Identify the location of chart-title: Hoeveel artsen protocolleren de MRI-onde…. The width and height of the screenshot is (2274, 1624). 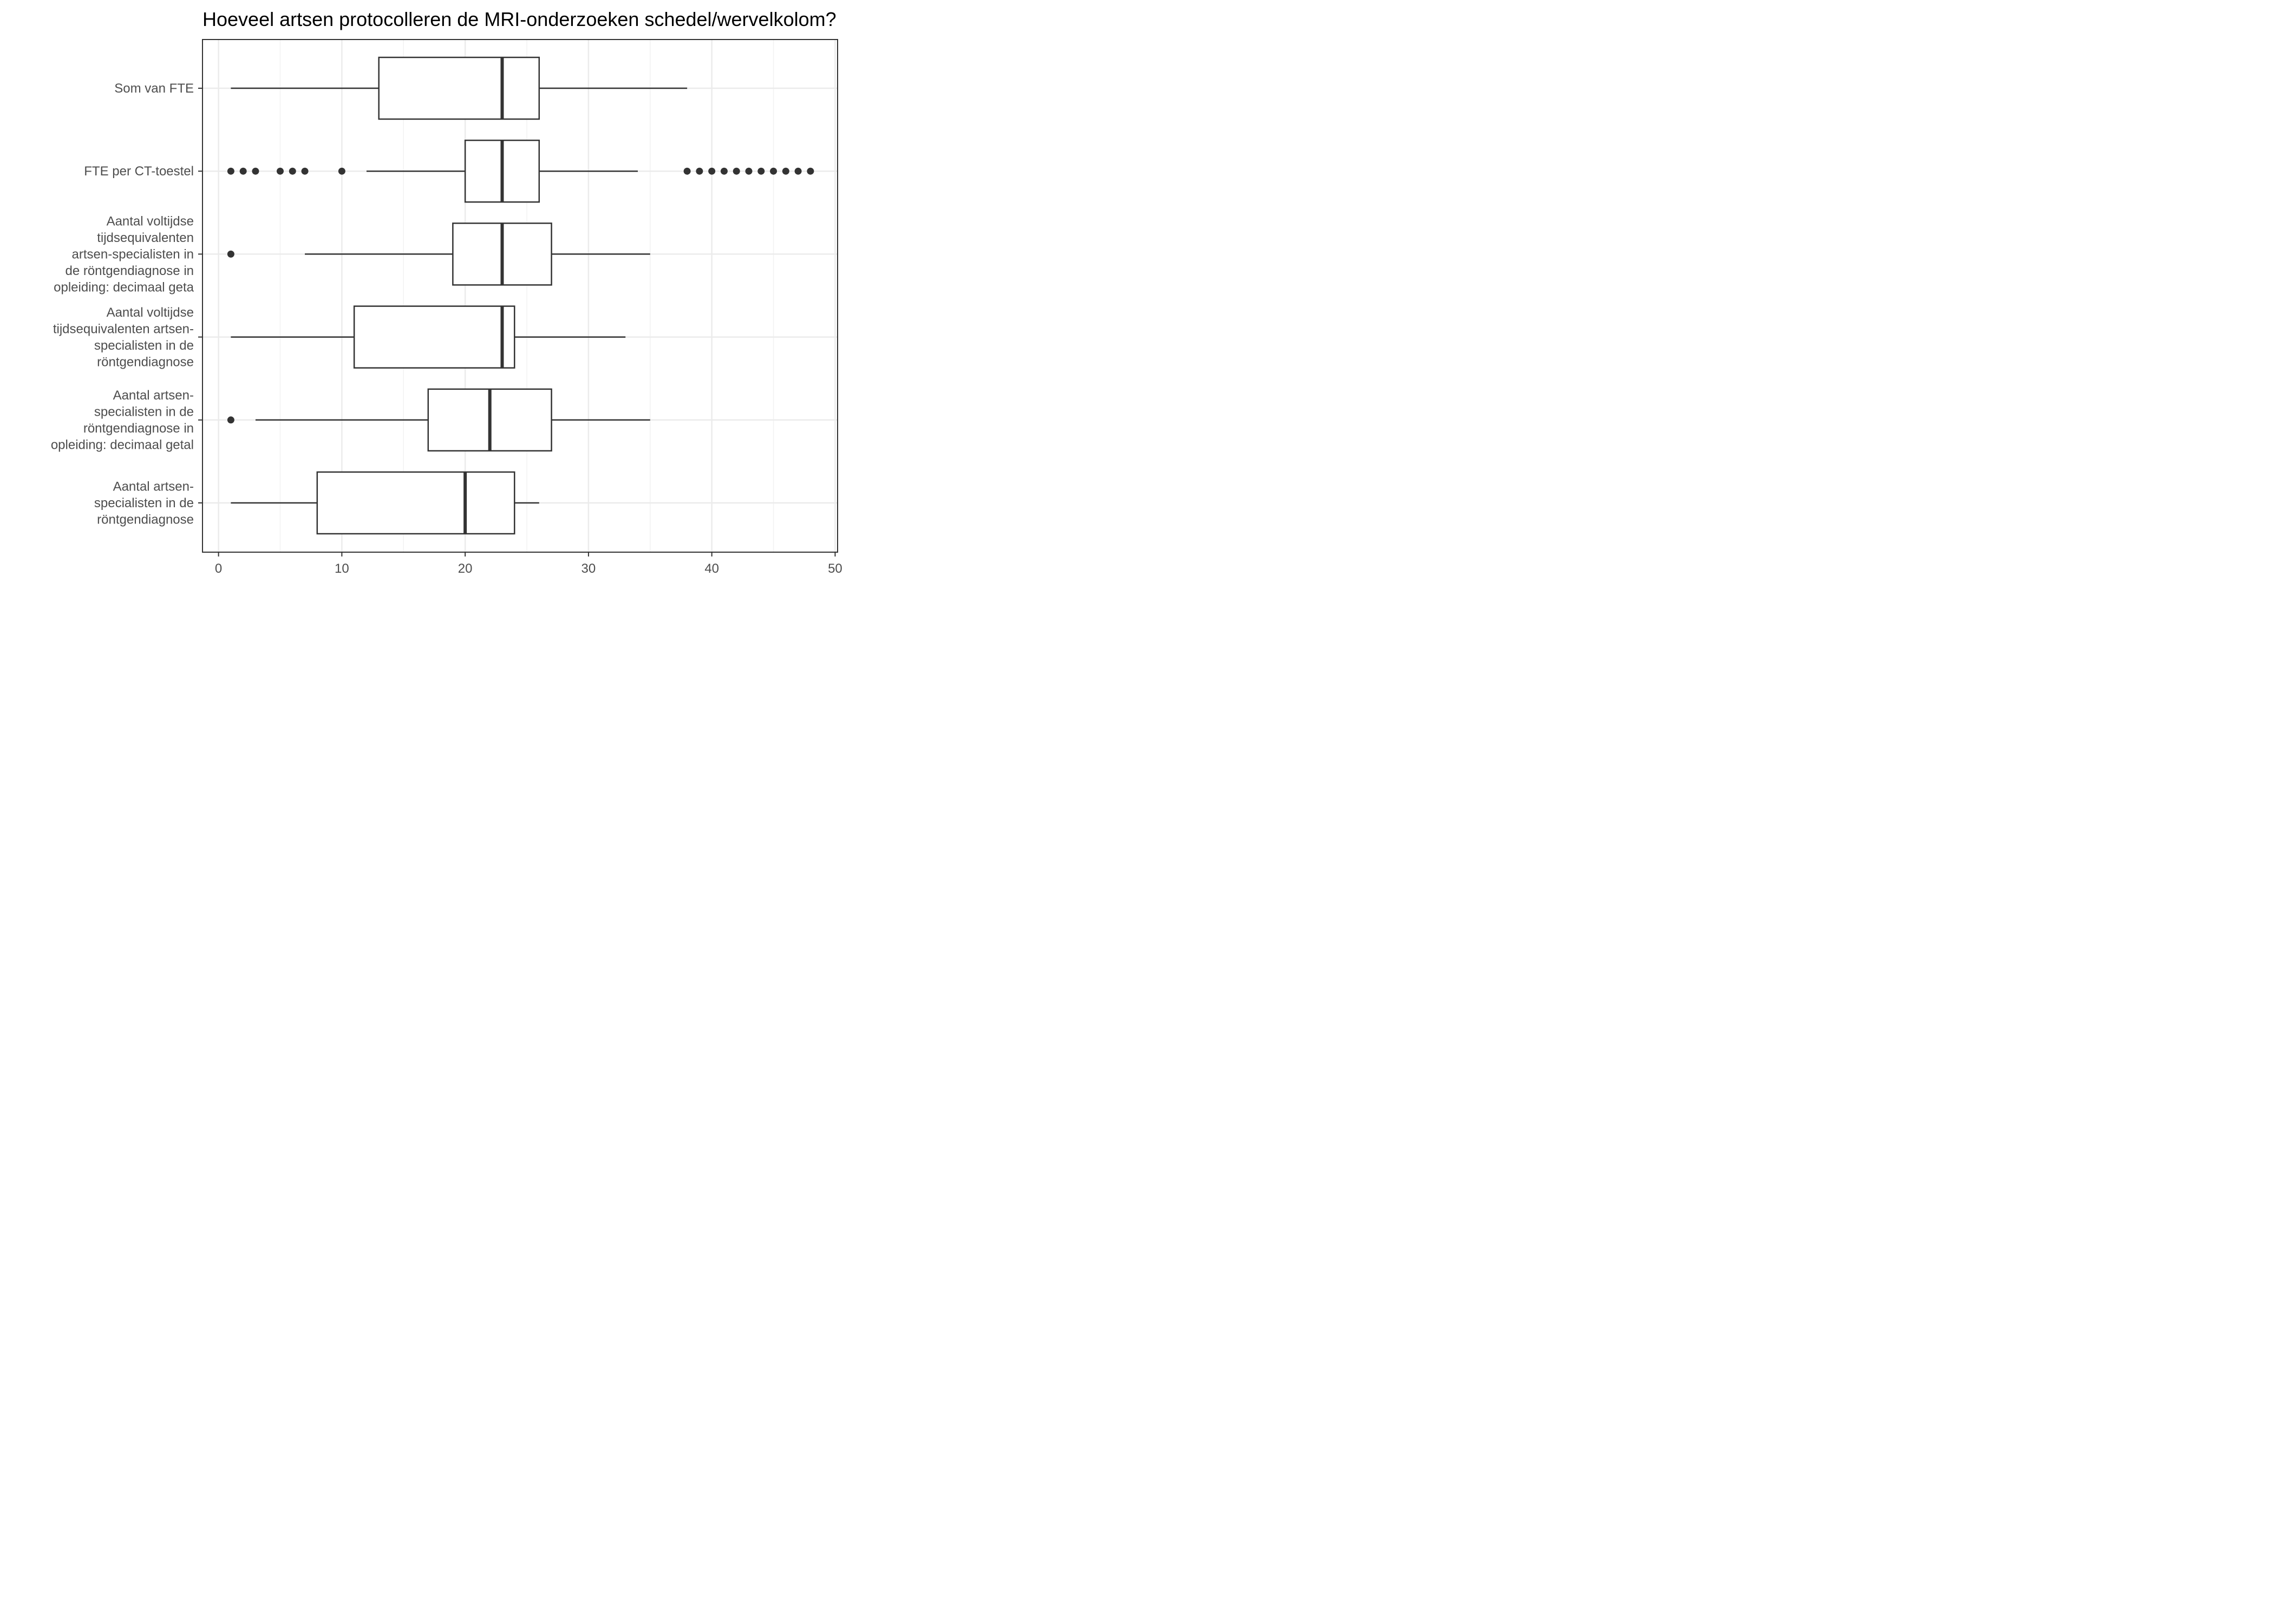
(520, 19).